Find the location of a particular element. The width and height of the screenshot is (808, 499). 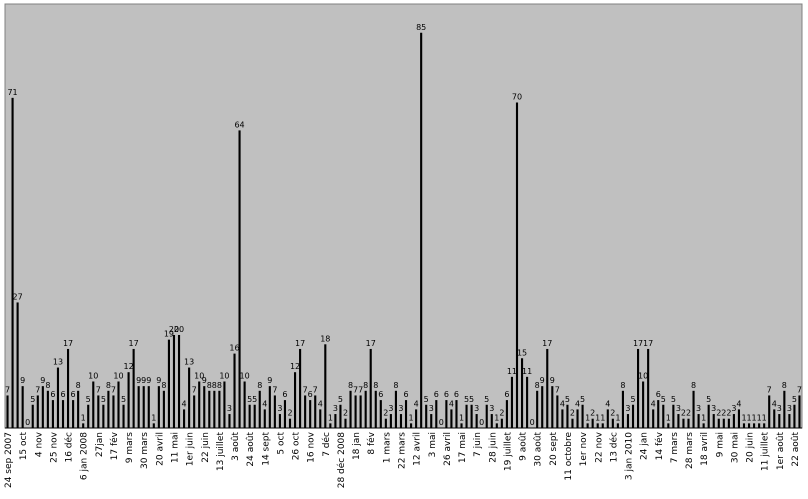

x-tick-label: 11 octobre is located at coordinates (569, 456).